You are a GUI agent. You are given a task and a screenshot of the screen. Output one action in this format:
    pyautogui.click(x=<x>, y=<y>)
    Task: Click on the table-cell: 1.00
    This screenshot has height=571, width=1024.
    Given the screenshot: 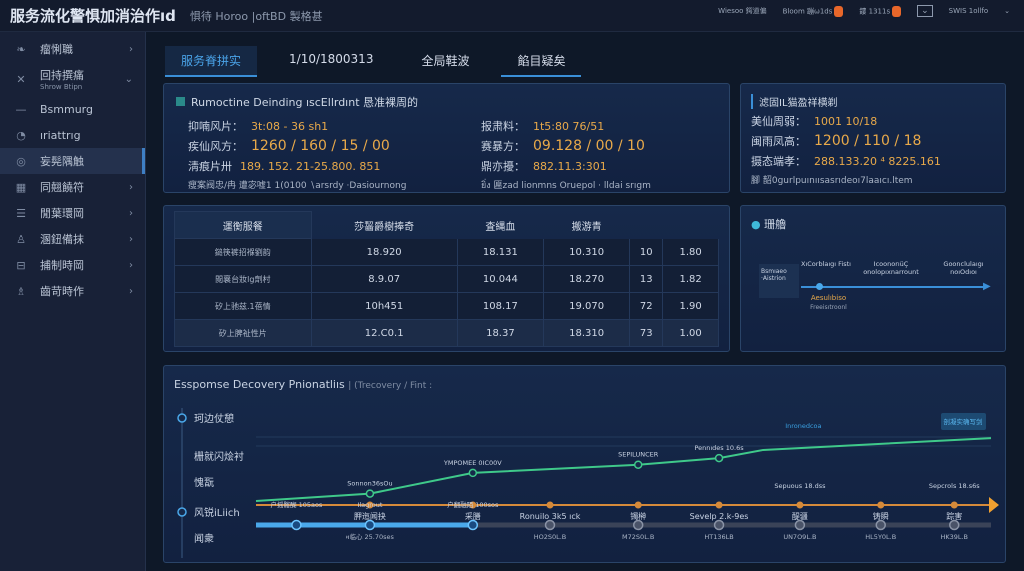 What is the action you would take?
    pyautogui.click(x=690, y=333)
    